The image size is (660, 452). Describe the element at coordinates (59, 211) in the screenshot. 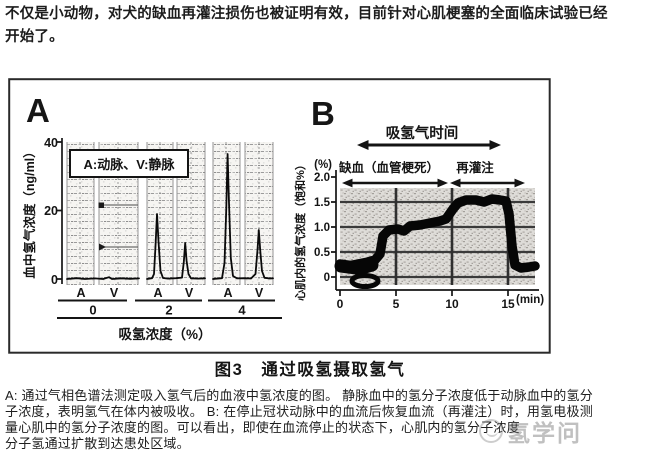

I see `panel-a-y-axis` at that location.